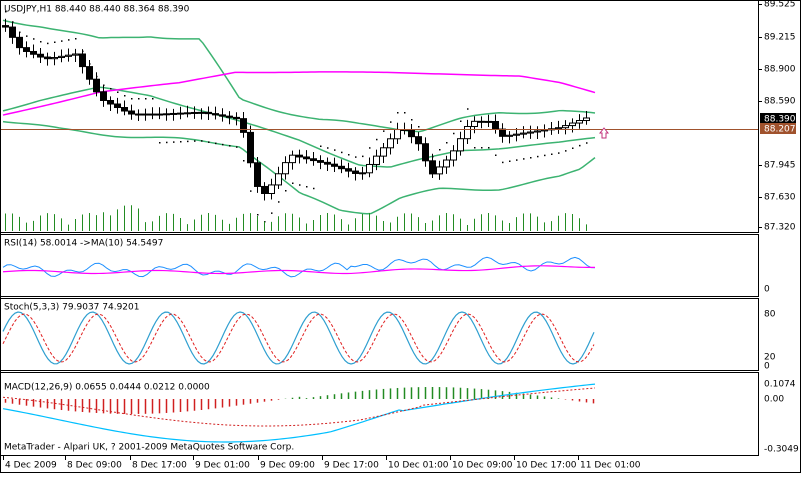 This screenshot has width=801, height=477. I want to click on macd-signal, so click(299, 407).